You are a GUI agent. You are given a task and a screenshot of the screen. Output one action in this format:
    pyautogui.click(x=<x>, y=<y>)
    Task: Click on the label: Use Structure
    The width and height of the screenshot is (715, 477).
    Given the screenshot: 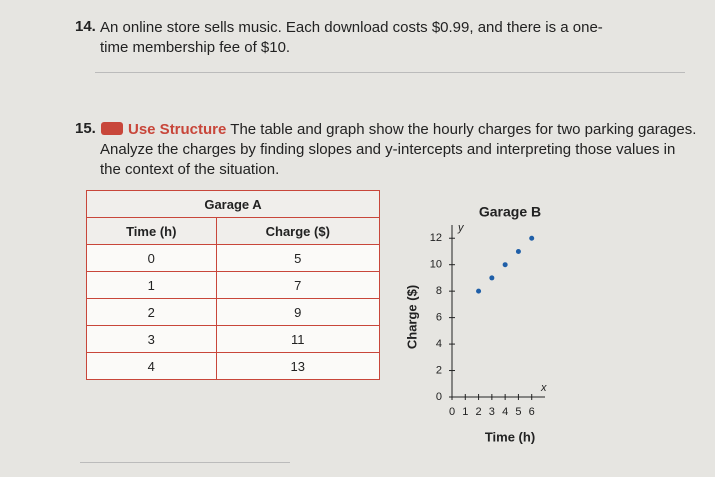 What is the action you would take?
    pyautogui.click(x=177, y=129)
    